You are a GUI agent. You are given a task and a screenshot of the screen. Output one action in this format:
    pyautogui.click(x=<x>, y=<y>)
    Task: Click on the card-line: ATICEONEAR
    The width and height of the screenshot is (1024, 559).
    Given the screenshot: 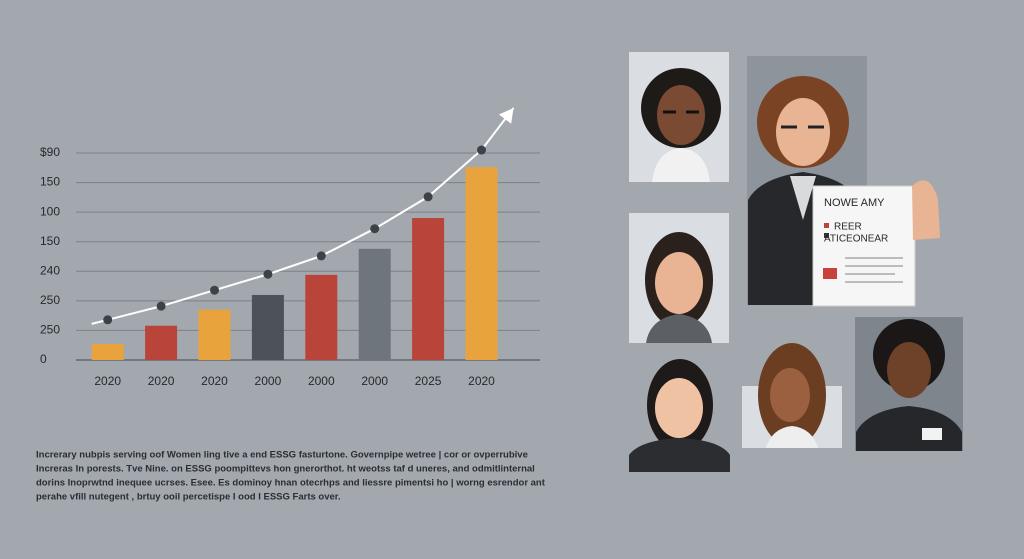 What is the action you would take?
    pyautogui.click(x=856, y=239)
    